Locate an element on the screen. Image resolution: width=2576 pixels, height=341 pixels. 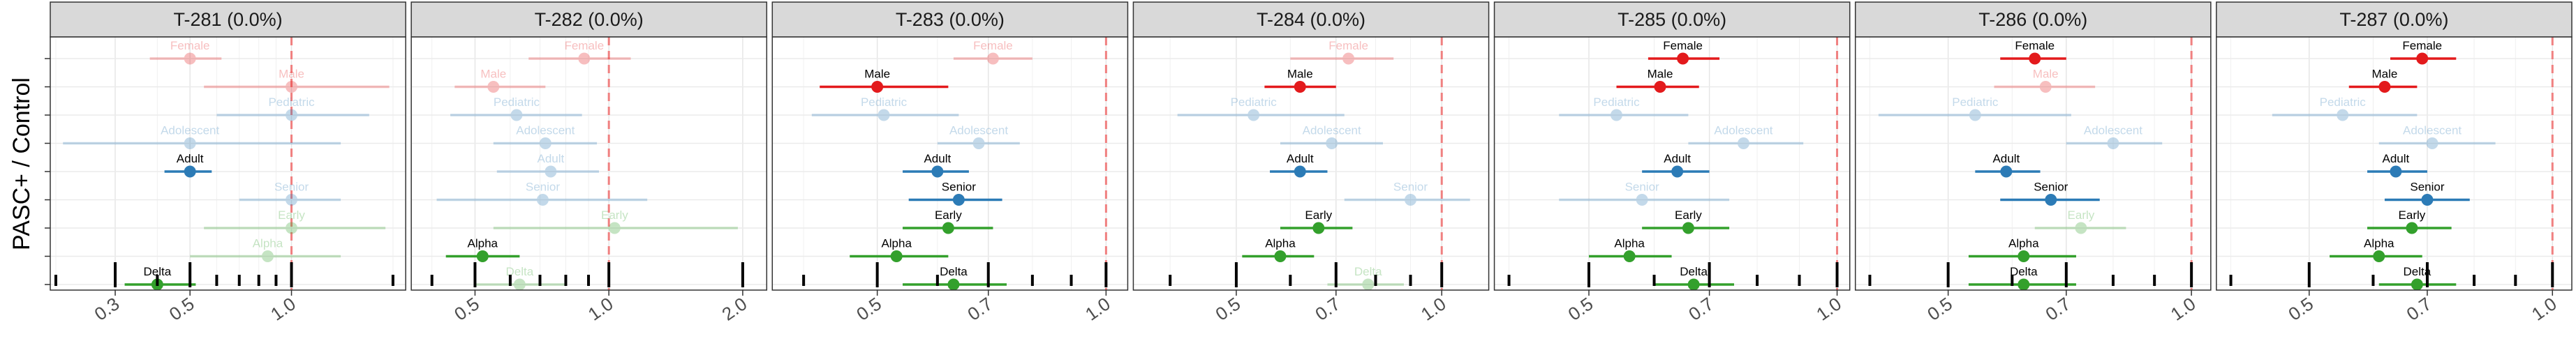
x-tick-label: 0.7 is located at coordinates (2419, 309).